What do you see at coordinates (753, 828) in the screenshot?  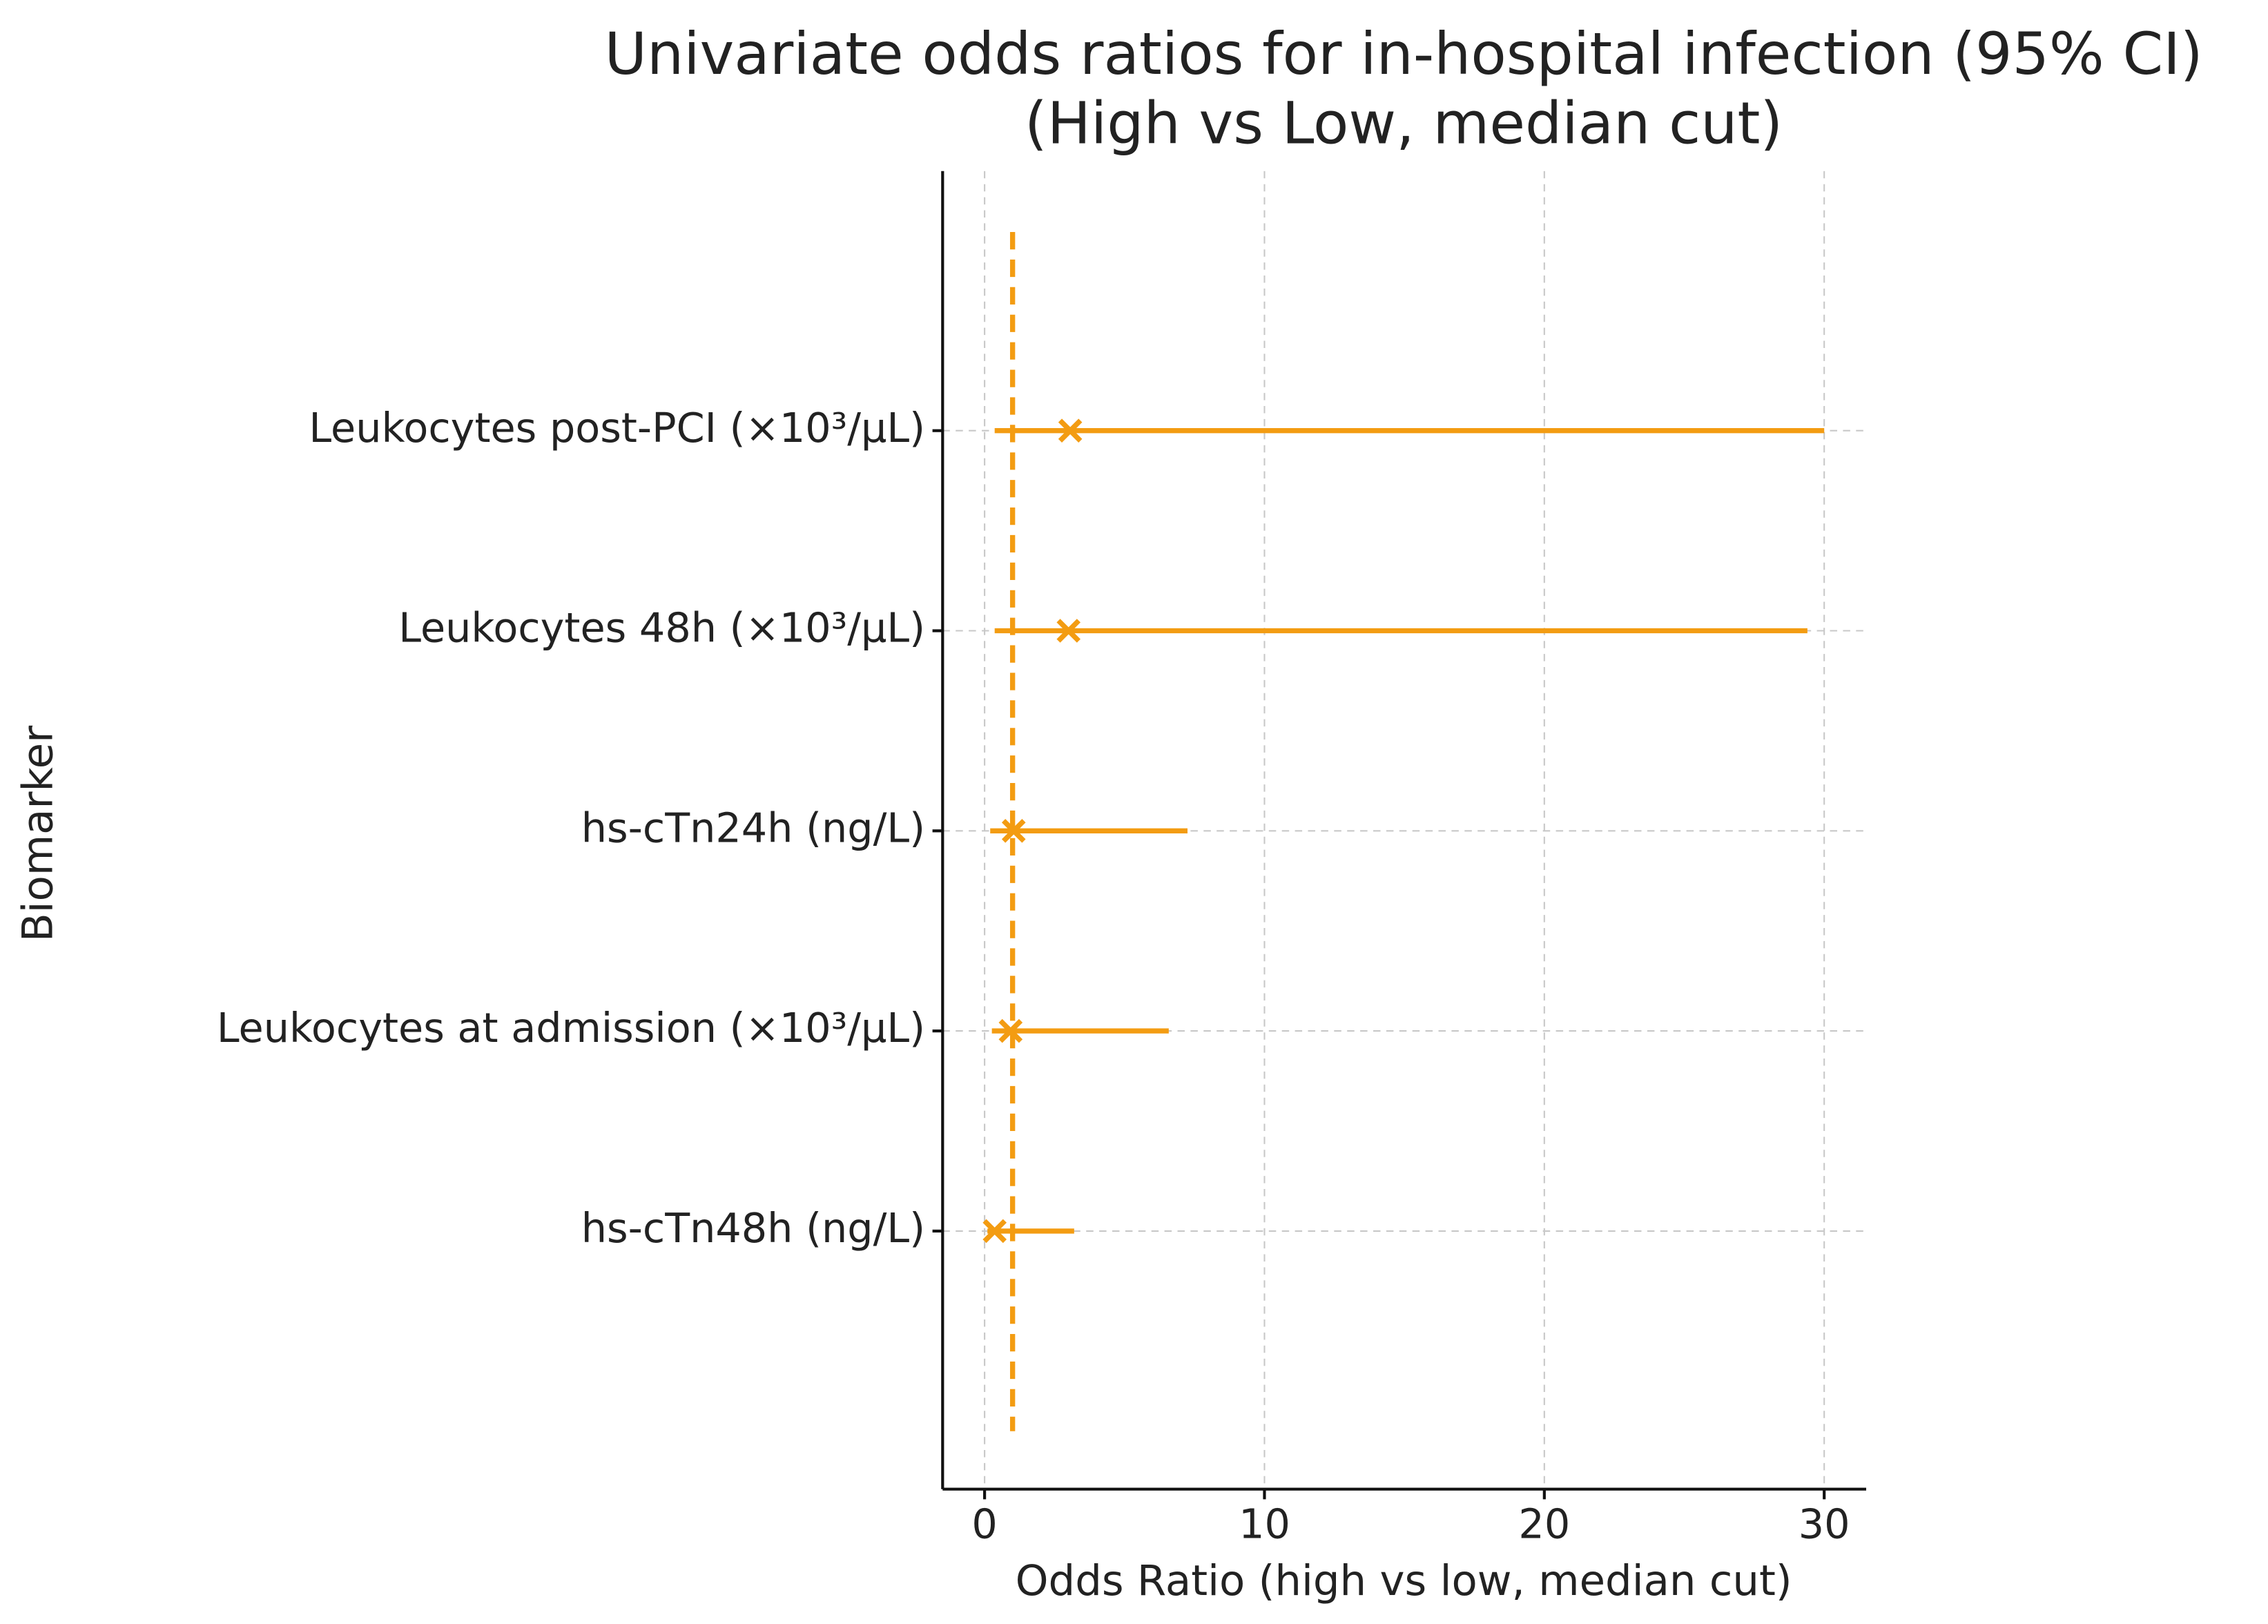 I see `y-tick-label: hs-cTn24h (ng/L)` at bounding box center [753, 828].